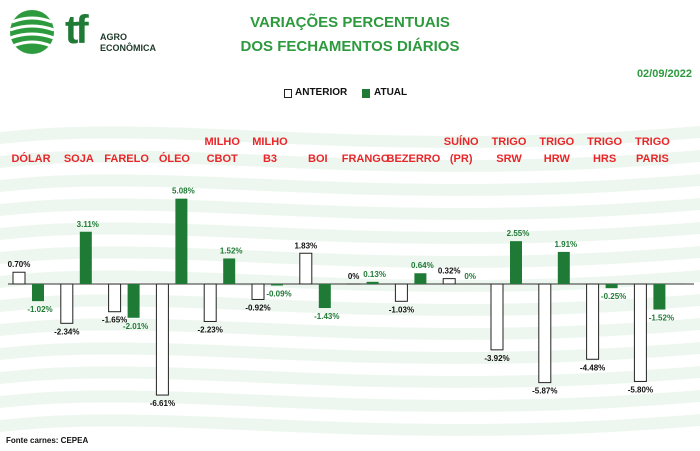 The image size is (700, 451). Describe the element at coordinates (231, 250) in the screenshot. I see `value-label-current: 1.52%` at that location.